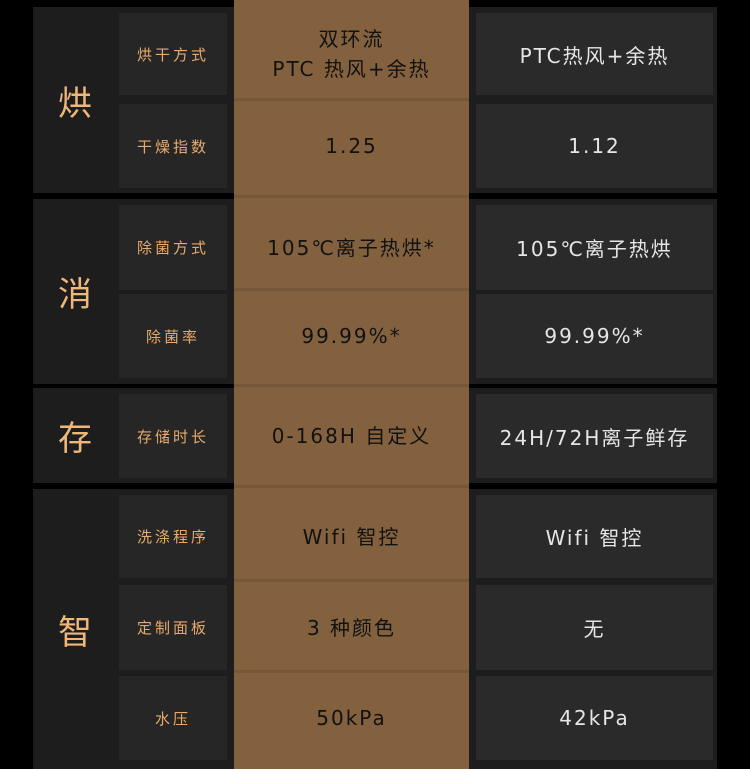  What do you see at coordinates (351, 54) in the screenshot?
I see `highlight-value: 双环流 PTC 热风+余热` at bounding box center [351, 54].